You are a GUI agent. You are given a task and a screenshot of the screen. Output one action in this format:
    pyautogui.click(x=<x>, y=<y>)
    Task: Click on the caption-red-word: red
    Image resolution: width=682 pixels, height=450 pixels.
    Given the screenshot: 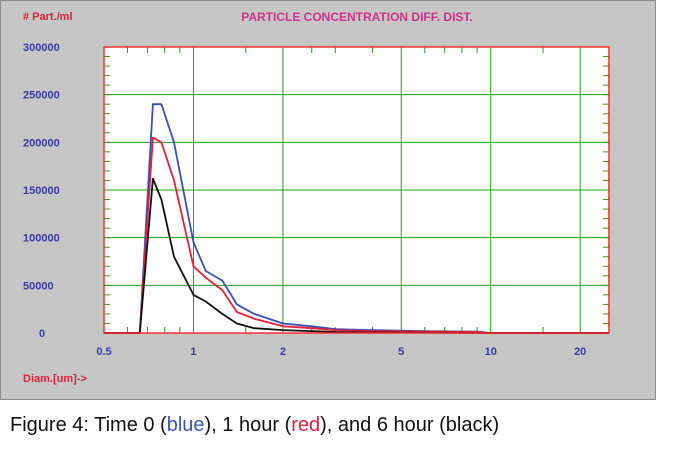 What is the action you would take?
    pyautogui.click(x=306, y=425)
    